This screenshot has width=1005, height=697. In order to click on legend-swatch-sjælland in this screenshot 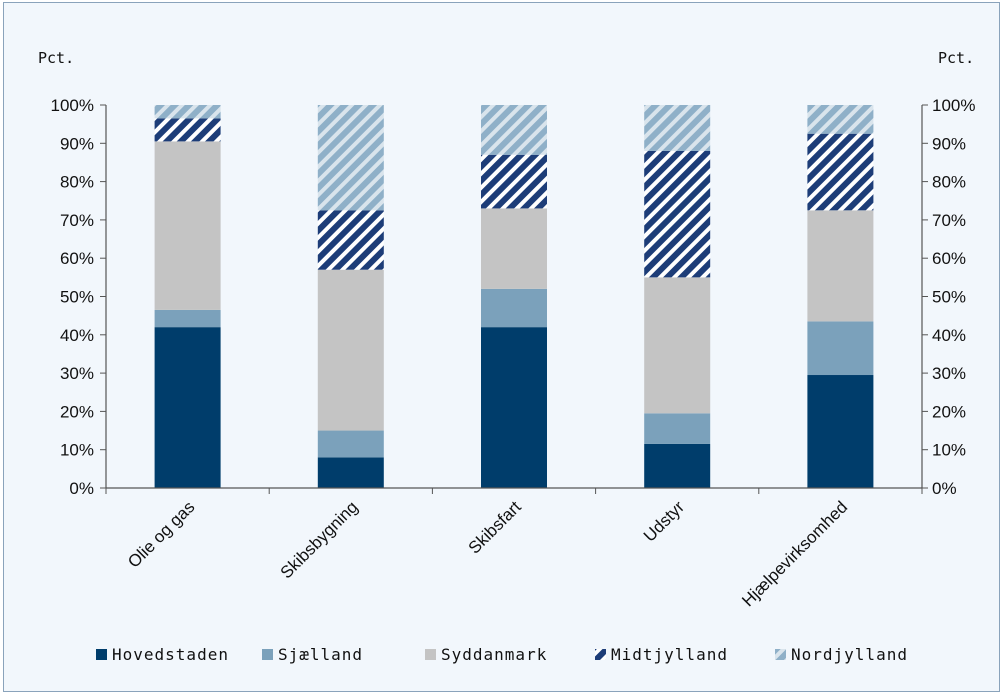, I will do `click(267, 654)`.